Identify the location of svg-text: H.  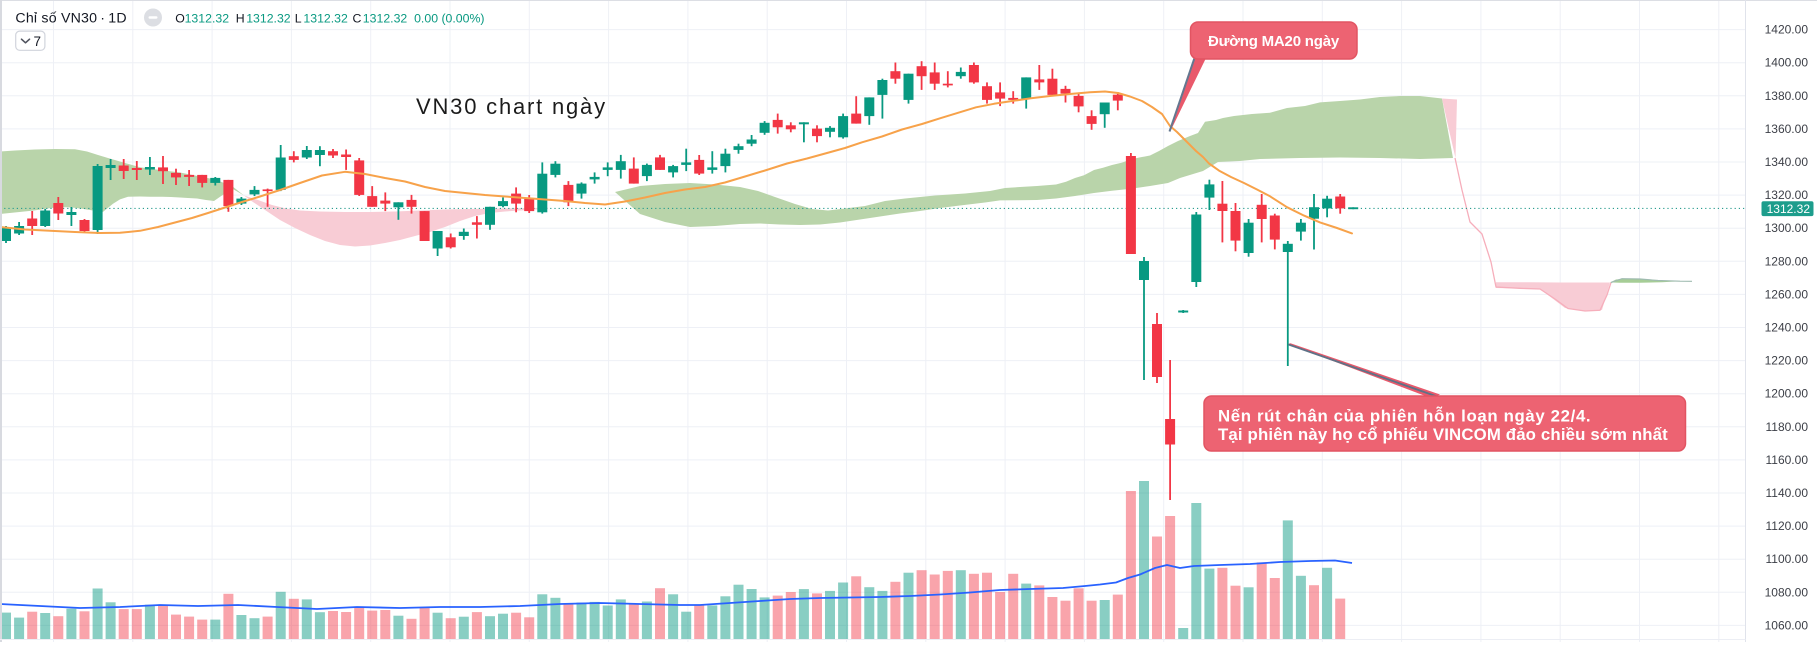
(240, 18).